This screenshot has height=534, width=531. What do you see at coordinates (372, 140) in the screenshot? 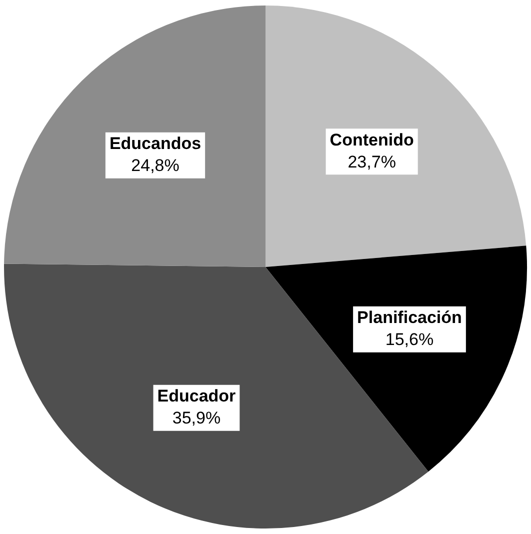
I see `slice-label: Contenido` at bounding box center [372, 140].